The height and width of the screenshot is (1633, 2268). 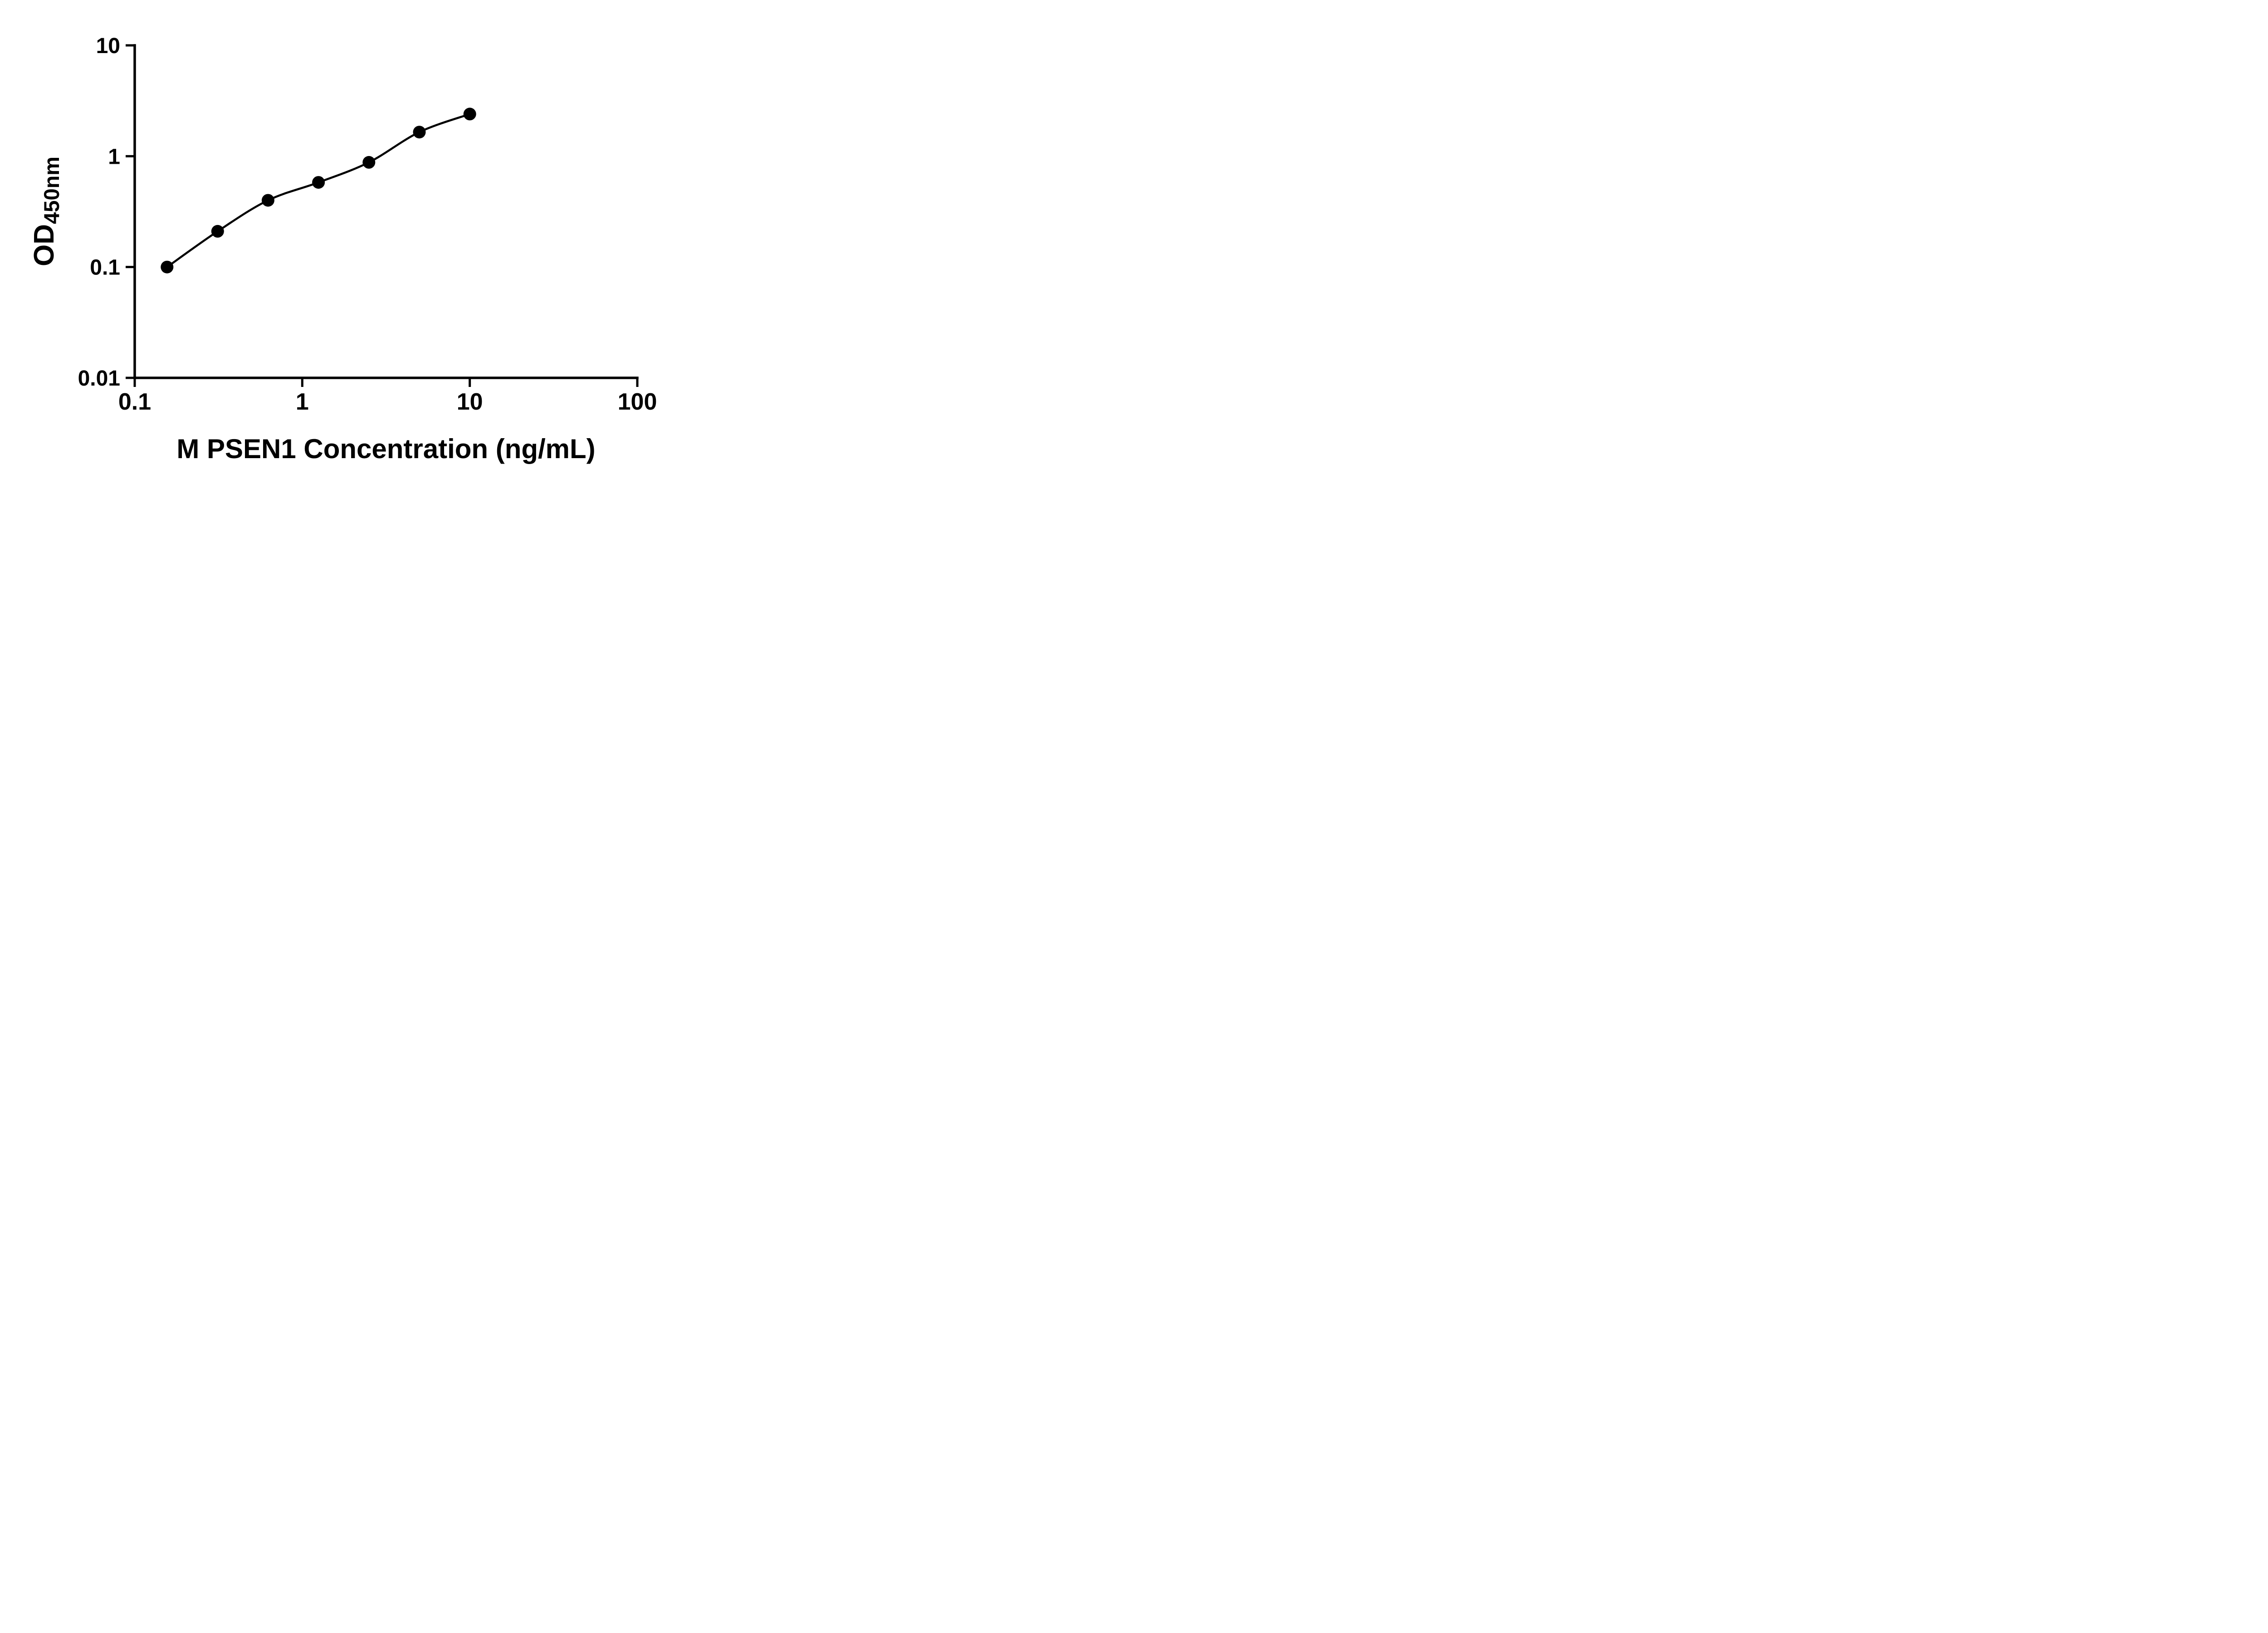 What do you see at coordinates (99, 212) in the screenshot?
I see `y-tick-labels: 0.01 0.1 1 10` at bounding box center [99, 212].